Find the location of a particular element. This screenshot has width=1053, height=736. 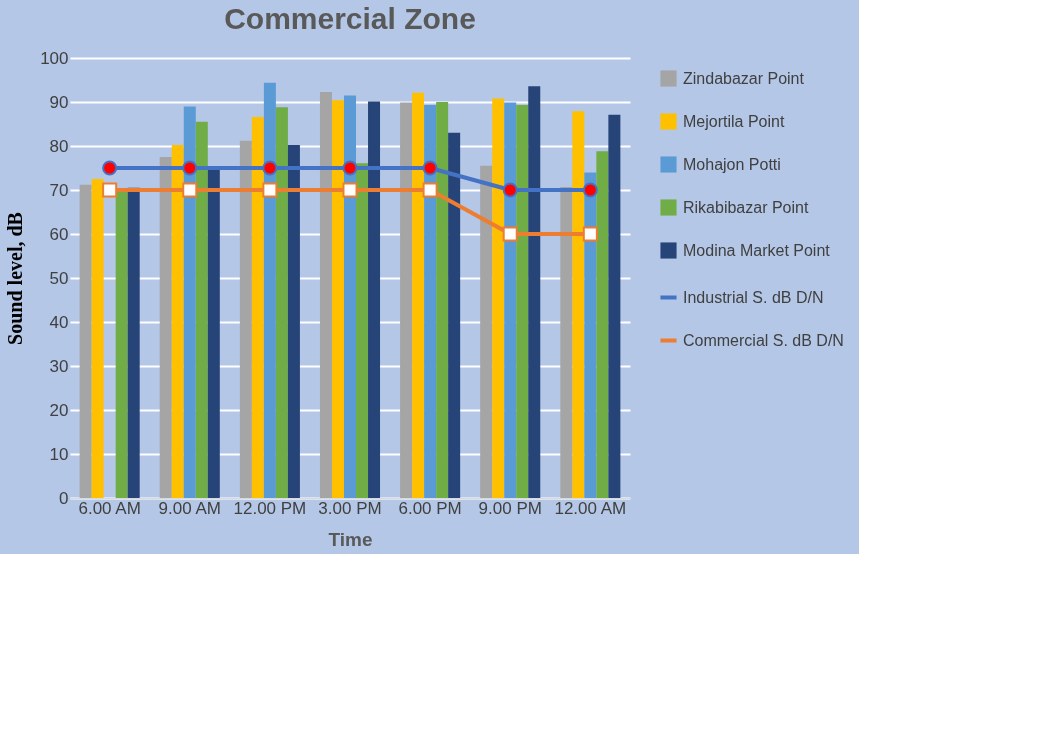

x-tick-label: 9.00 PM is located at coordinates (510, 508).